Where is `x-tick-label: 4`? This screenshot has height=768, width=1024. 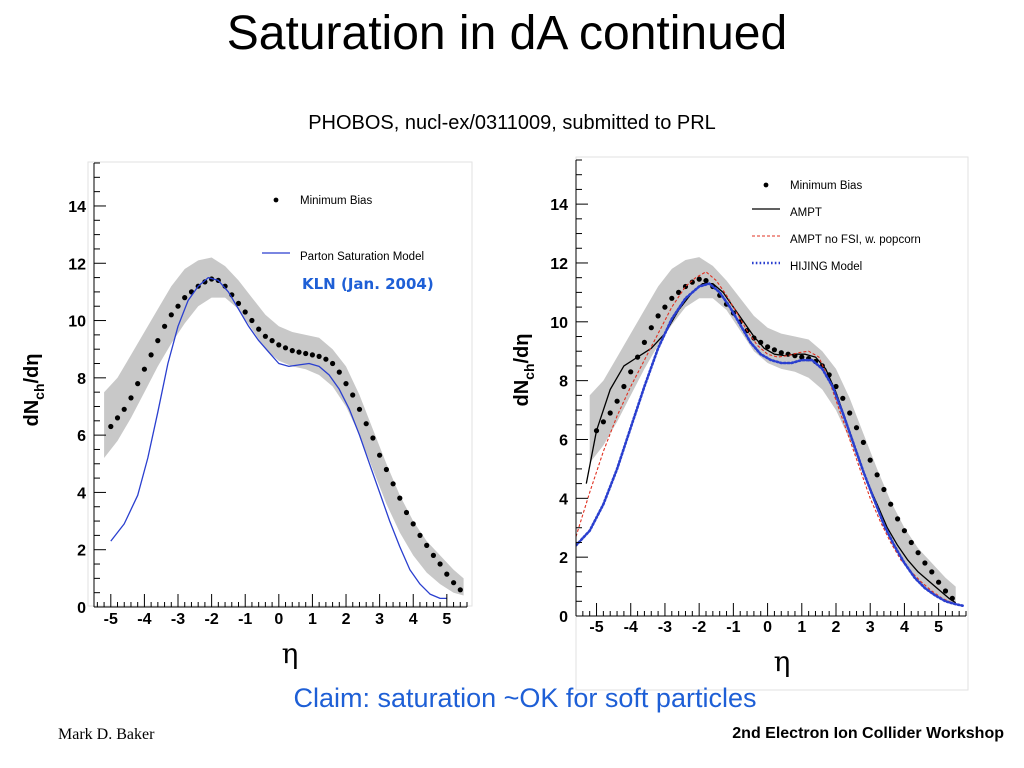 x-tick-label: 4 is located at coordinates (413, 619).